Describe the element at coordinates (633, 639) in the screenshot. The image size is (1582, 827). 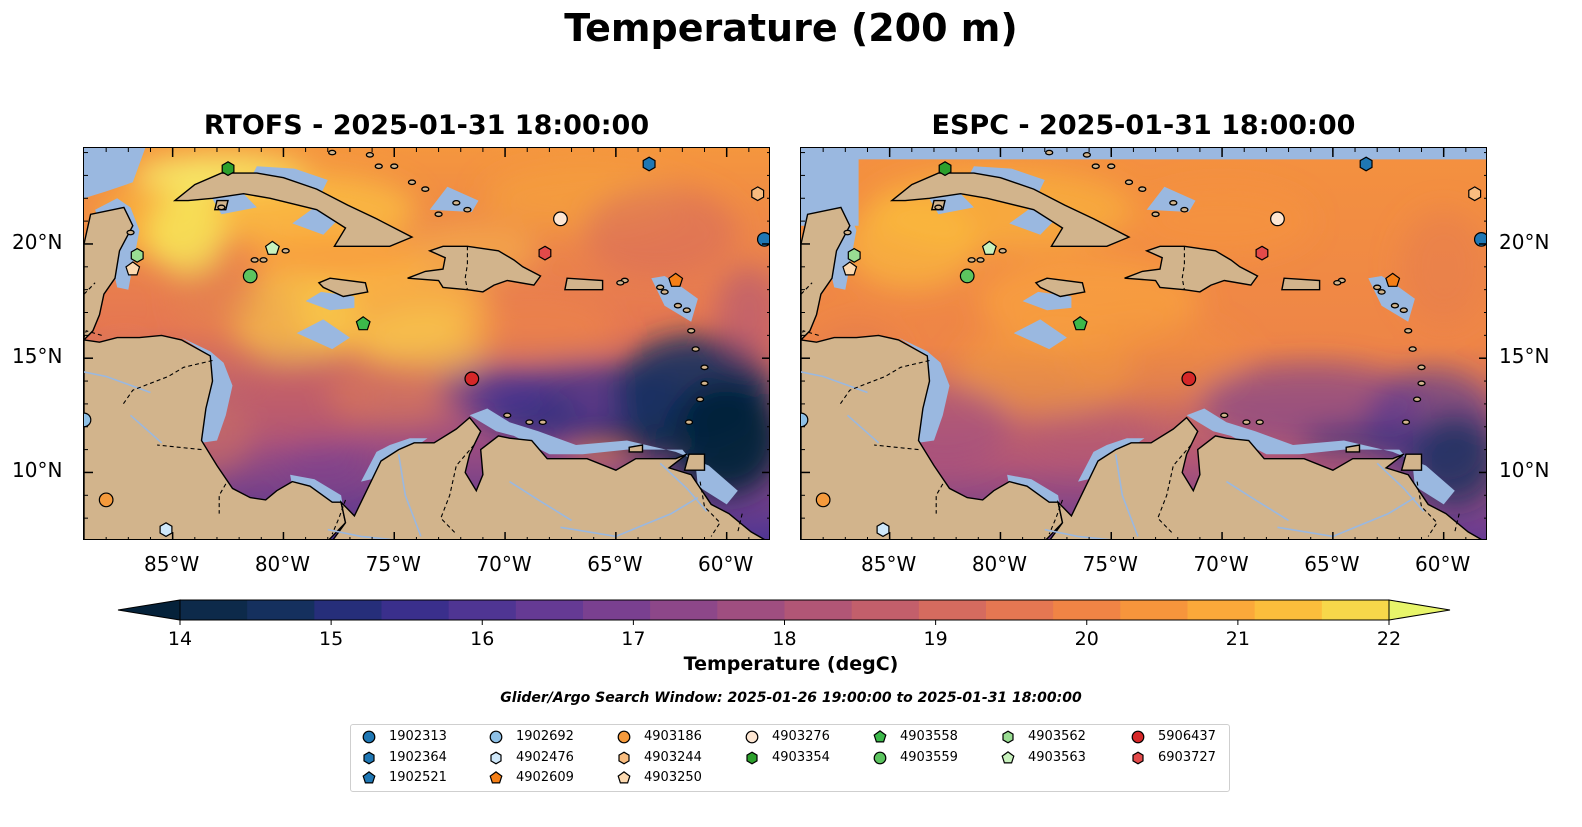
I see `colorbar-tick-label: 17` at that location.